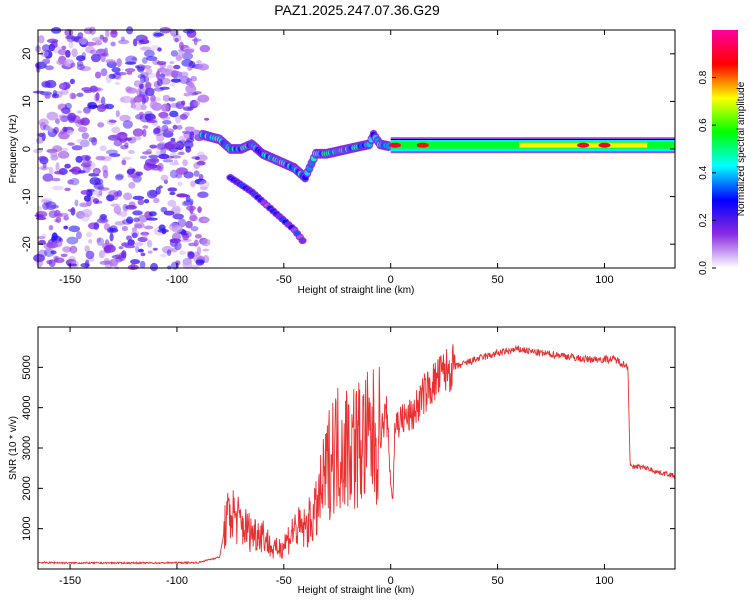 This screenshot has width=750, height=600. What do you see at coordinates (177, 581) in the screenshot?
I see `x-tick-label: -100` at bounding box center [177, 581].